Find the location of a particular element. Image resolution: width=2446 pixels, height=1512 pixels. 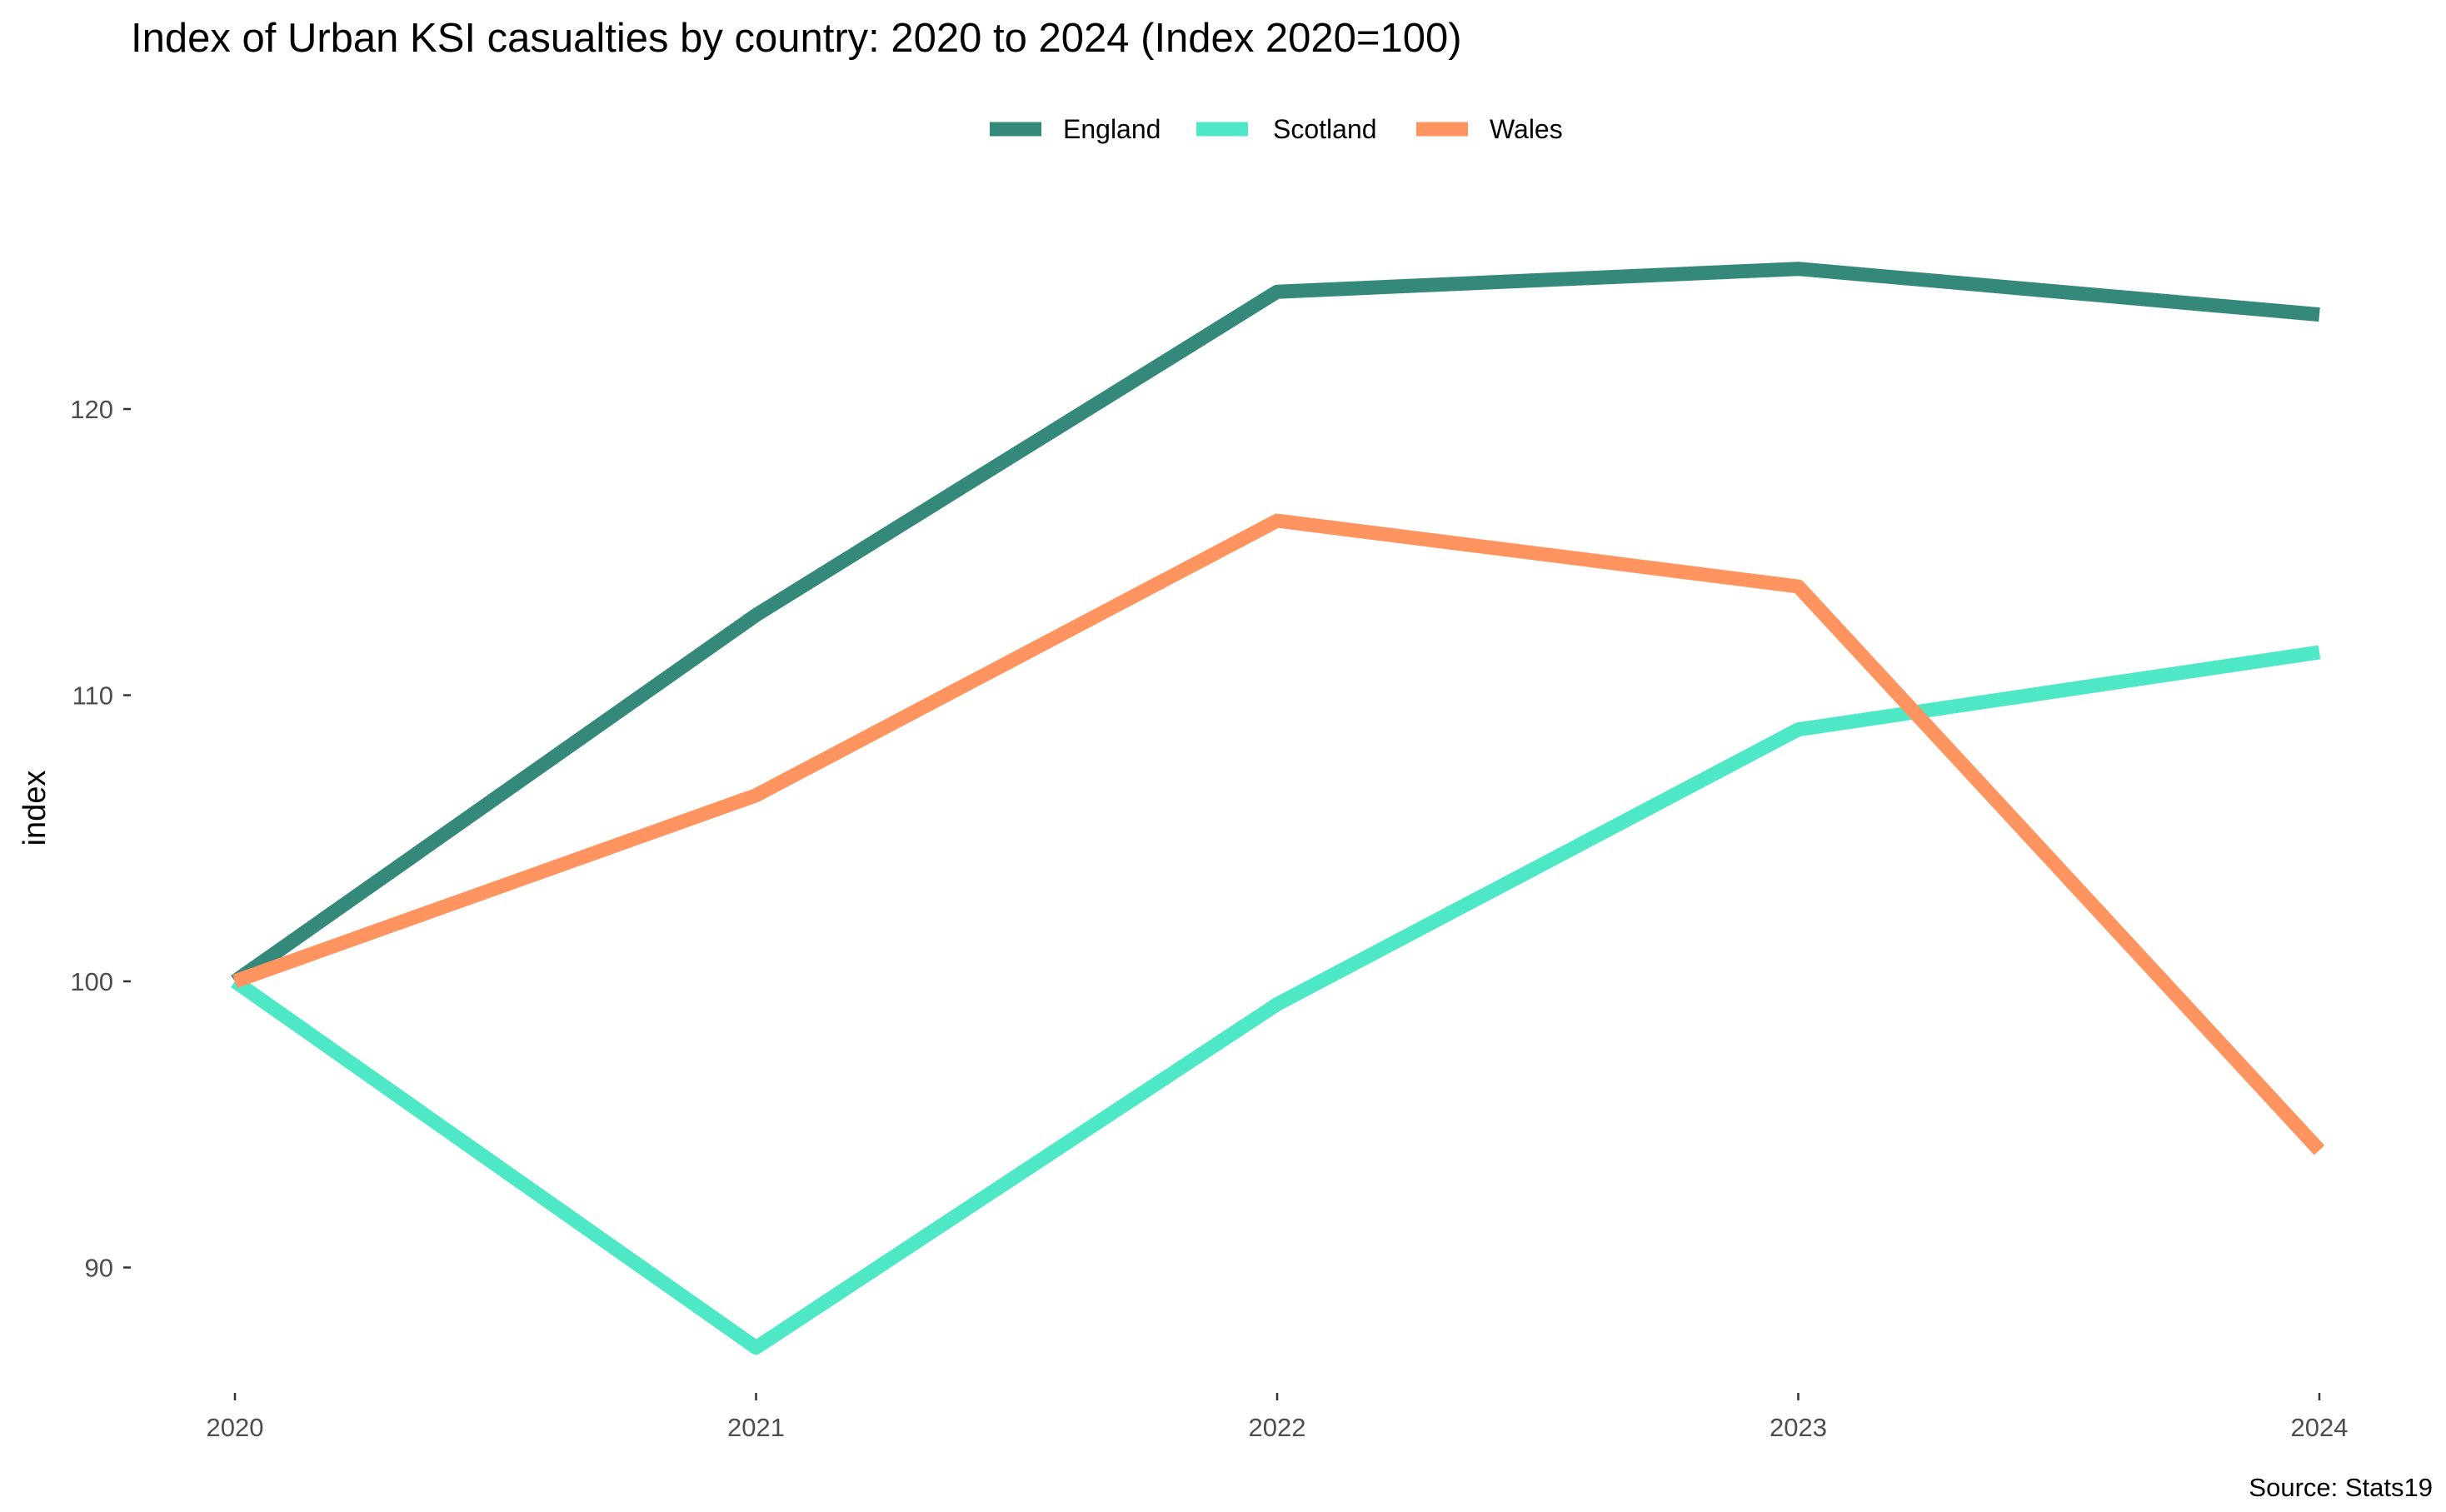

legend-item-wales: Wales is located at coordinates (1489, 129).